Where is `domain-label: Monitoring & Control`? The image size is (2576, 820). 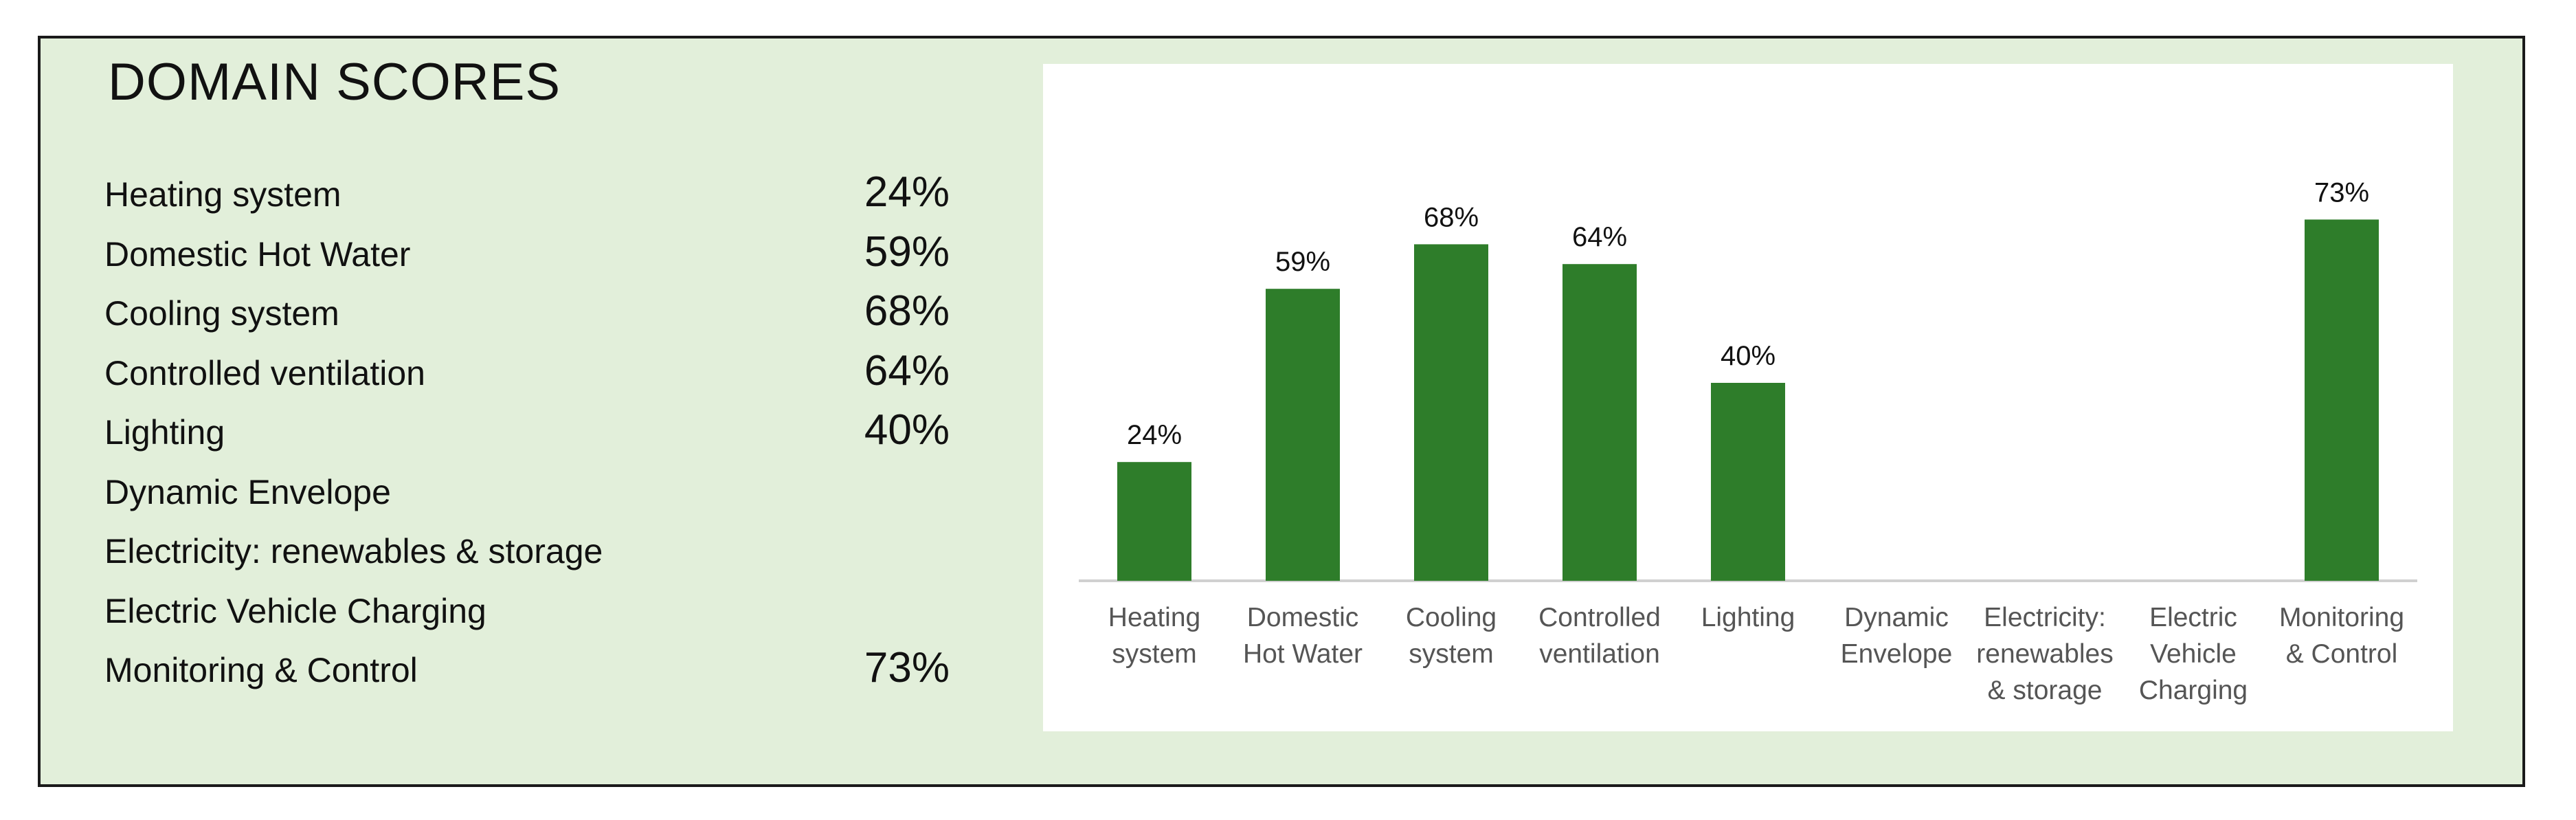 domain-label: Monitoring & Control is located at coordinates (261, 670).